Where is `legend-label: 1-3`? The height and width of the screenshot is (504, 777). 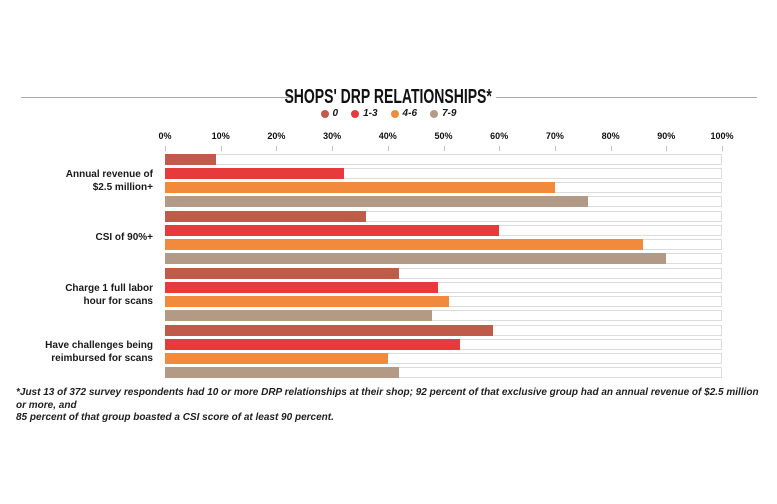 legend-label: 1-3 is located at coordinates (370, 113).